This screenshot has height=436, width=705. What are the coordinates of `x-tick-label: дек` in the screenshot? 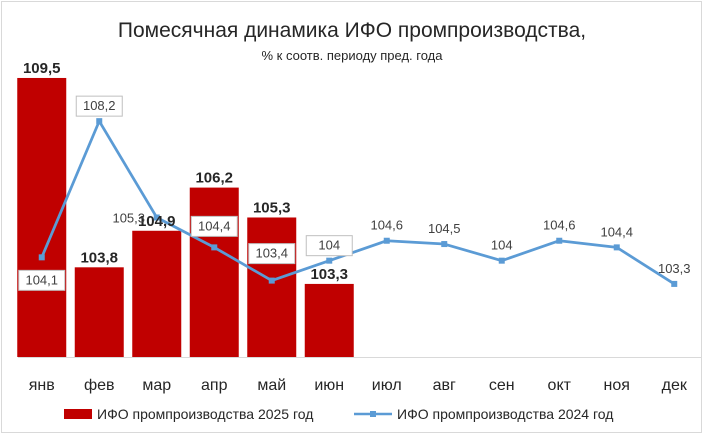 It's located at (675, 385).